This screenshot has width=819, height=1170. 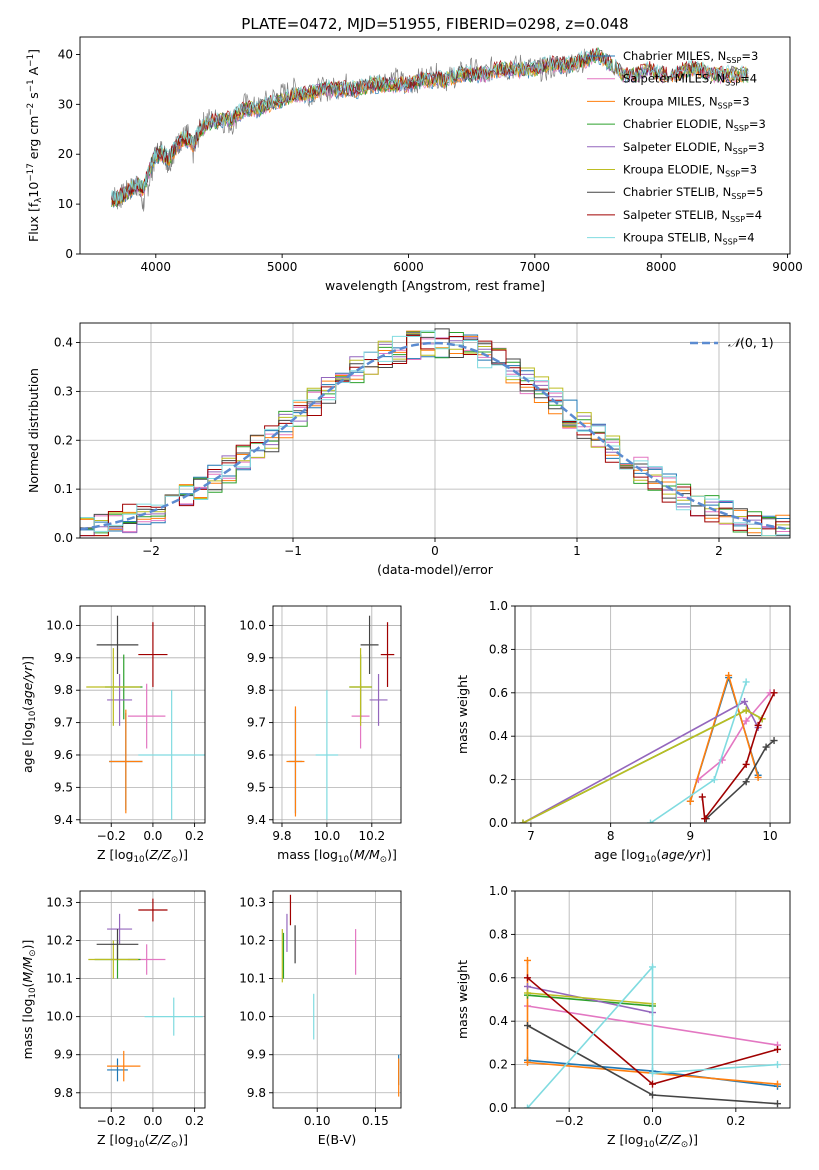 I want to click on y-tick-label: 40, so click(x=65, y=54).